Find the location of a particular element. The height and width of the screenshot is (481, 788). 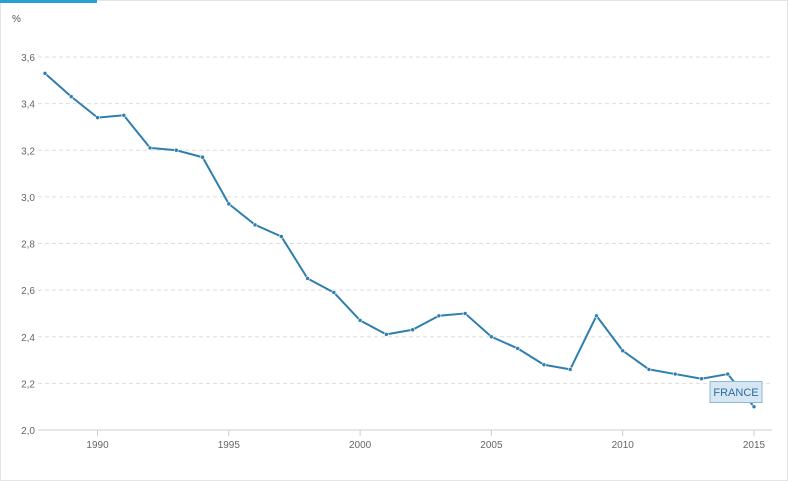

y-axis-unit-label: % is located at coordinates (16, 19).